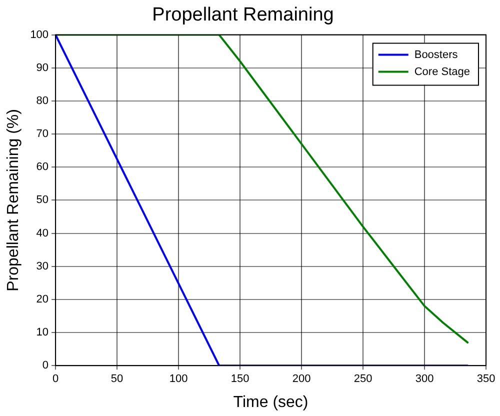  Describe the element at coordinates (42, 134) in the screenshot. I see `y-tick-label: 70` at that location.